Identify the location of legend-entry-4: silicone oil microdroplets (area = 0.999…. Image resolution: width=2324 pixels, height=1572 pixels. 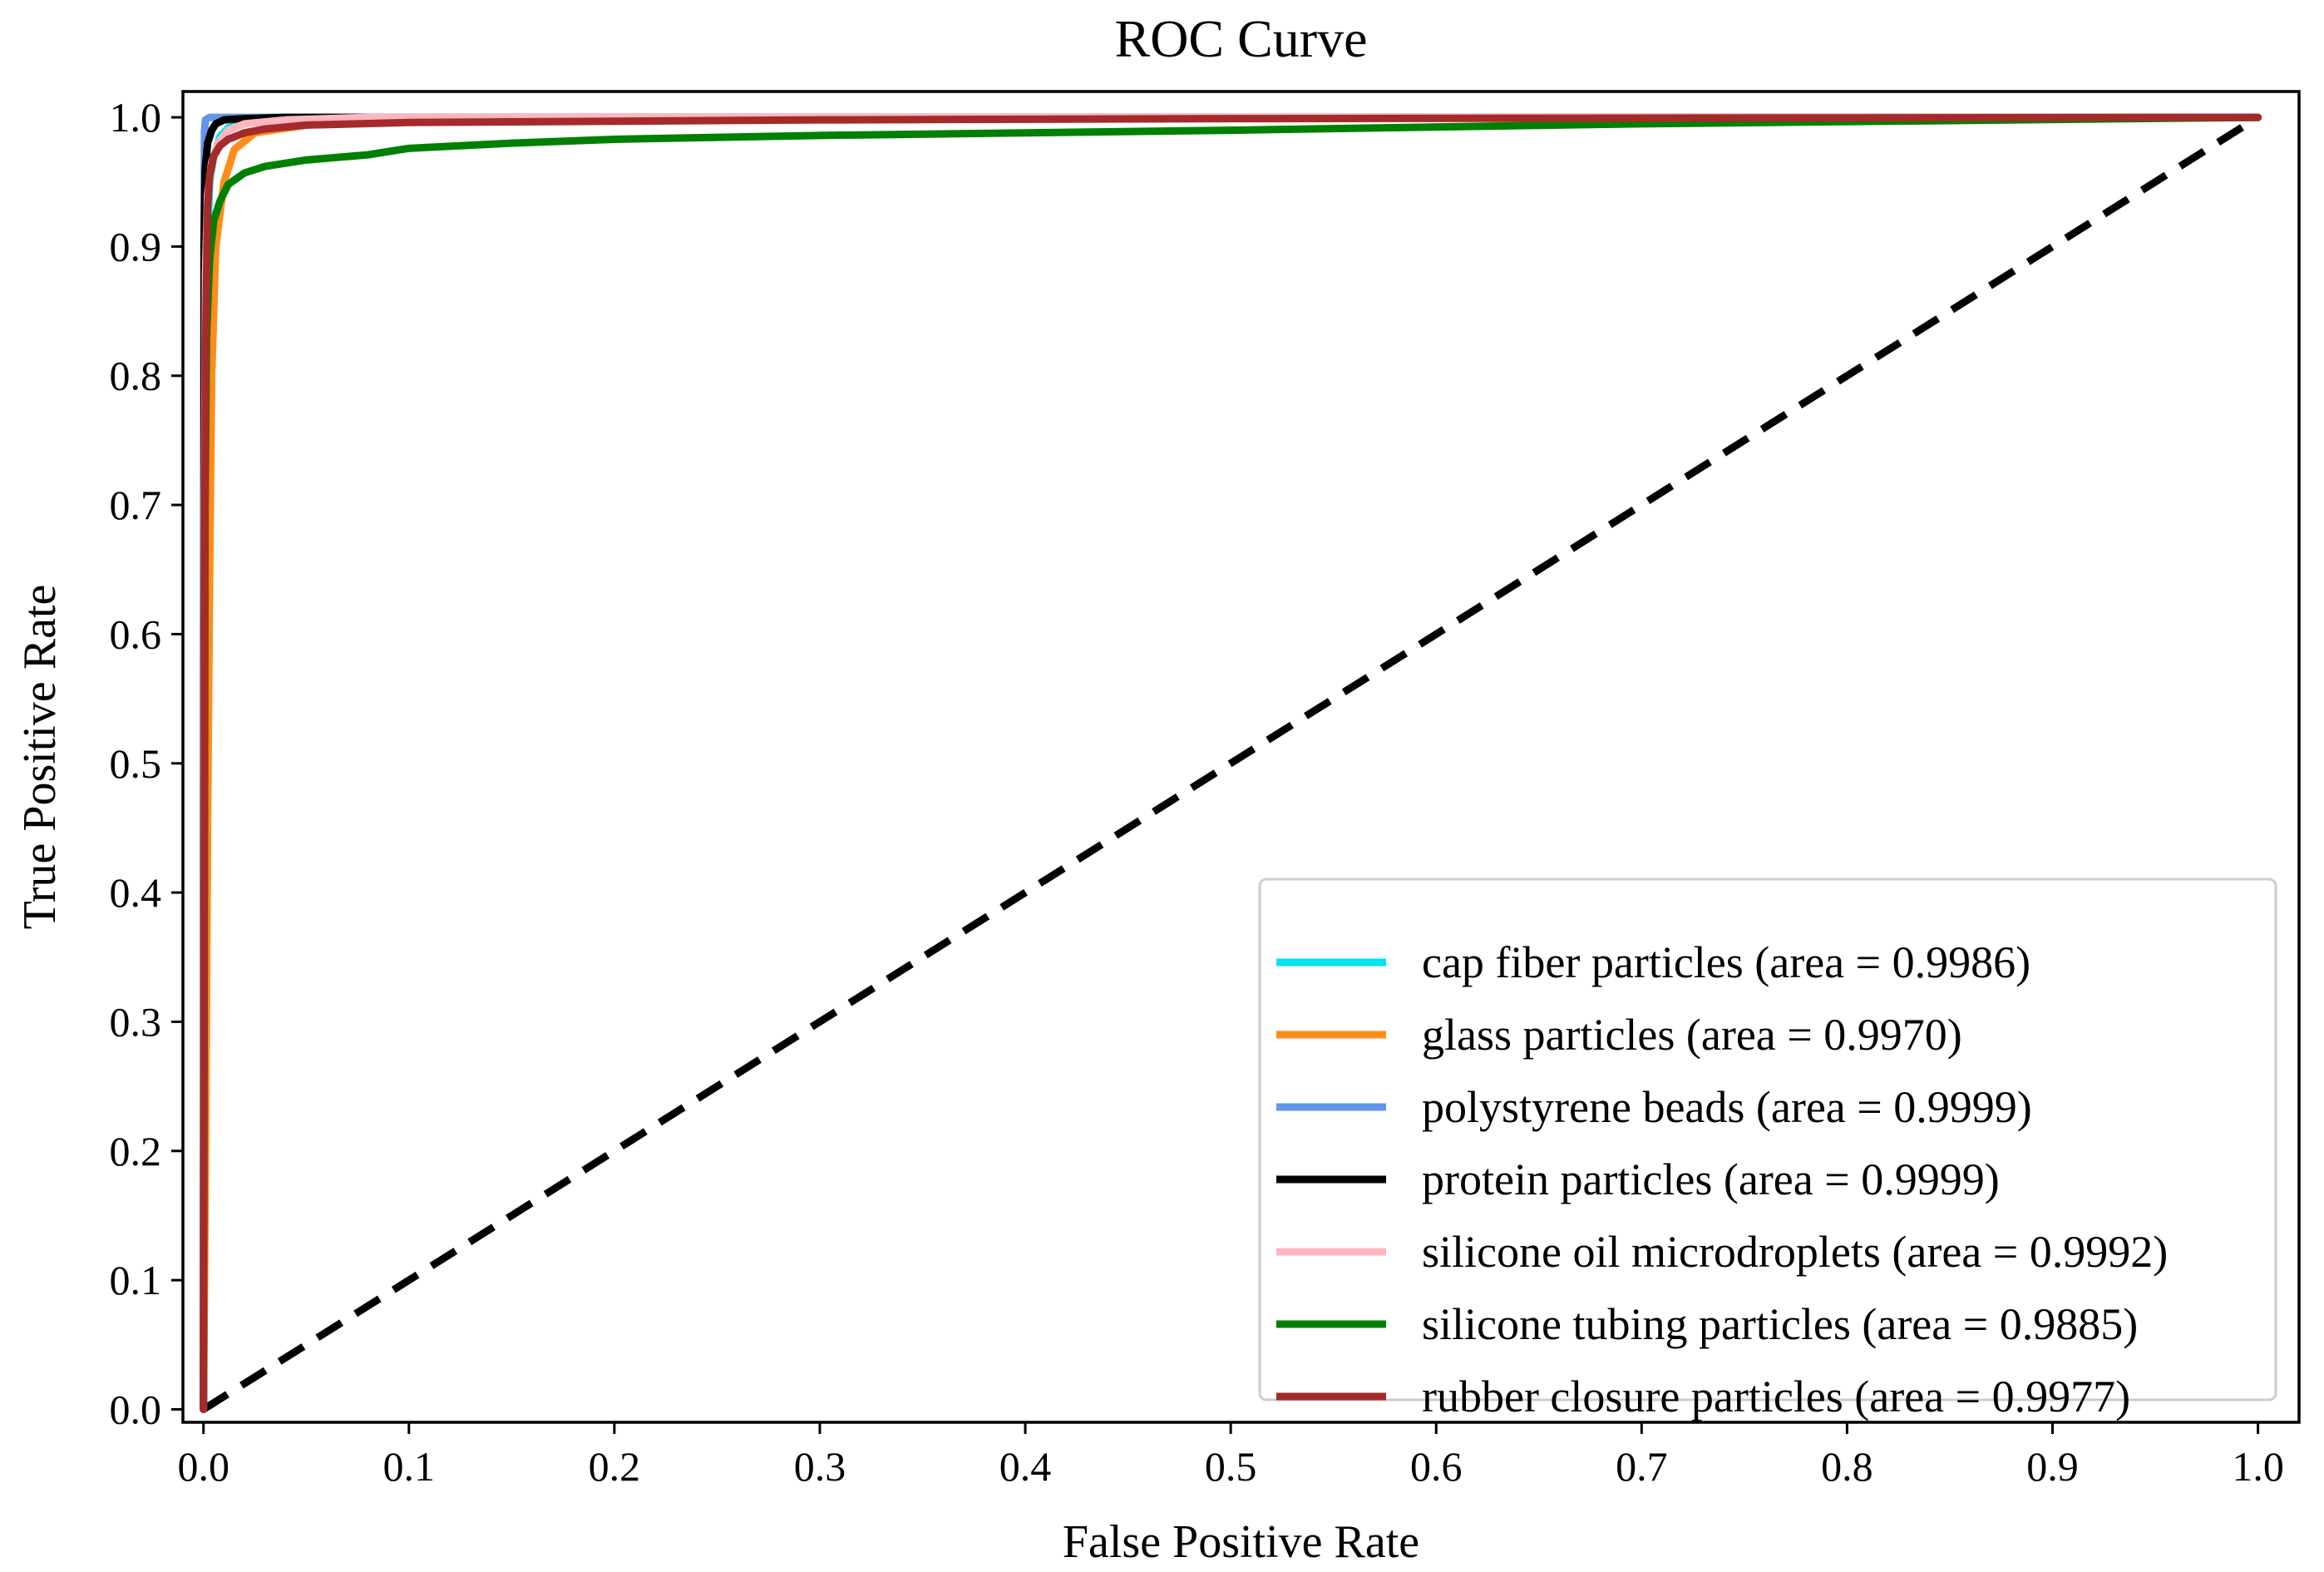
(1795, 1252).